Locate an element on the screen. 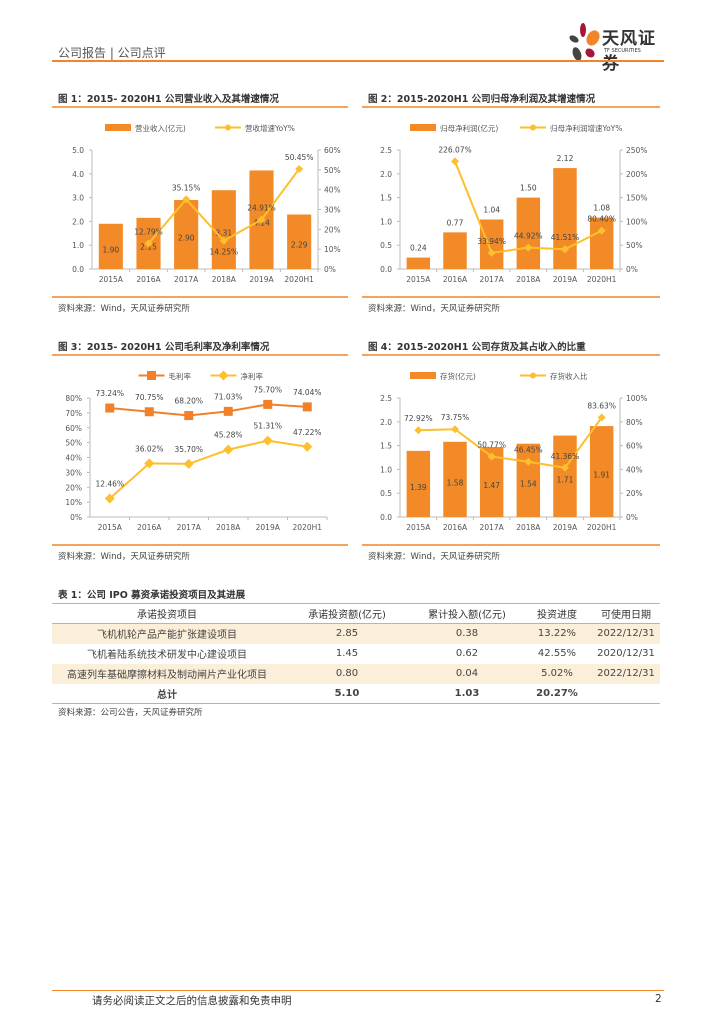 Image resolution: width=724 pixels, height=1024 pixels. figure-3-title: 图 3：2015- 2020H1 公司毛利率及净利率情况 is located at coordinates (164, 347).